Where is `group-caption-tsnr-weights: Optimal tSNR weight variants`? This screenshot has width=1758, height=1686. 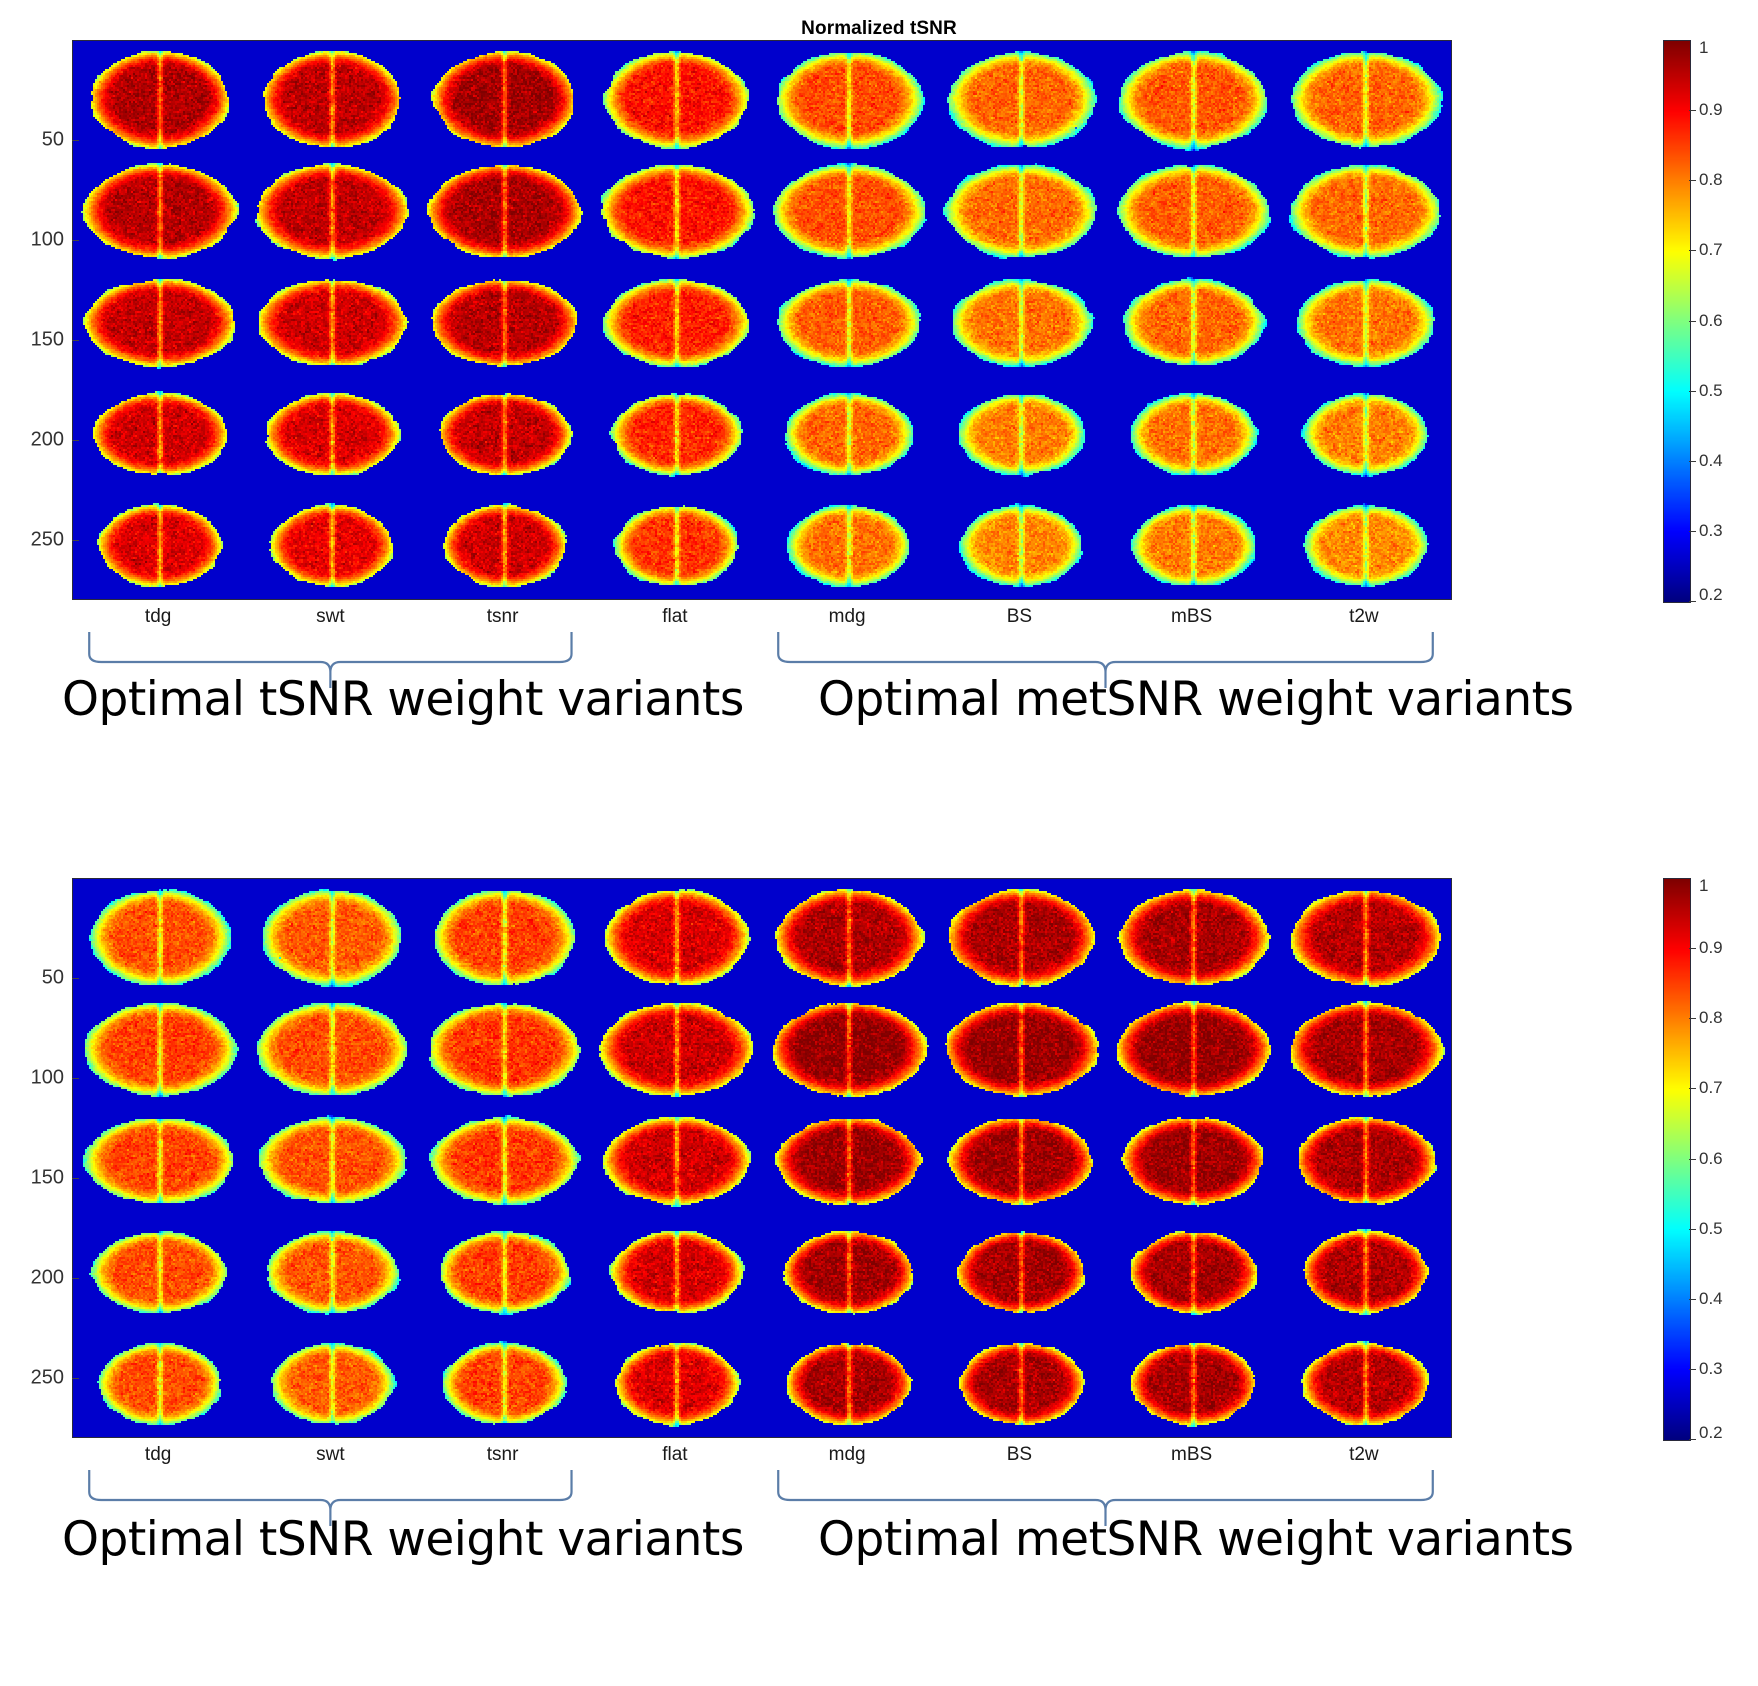 group-caption-tsnr-weights: Optimal tSNR weight variants is located at coordinates (403, 699).